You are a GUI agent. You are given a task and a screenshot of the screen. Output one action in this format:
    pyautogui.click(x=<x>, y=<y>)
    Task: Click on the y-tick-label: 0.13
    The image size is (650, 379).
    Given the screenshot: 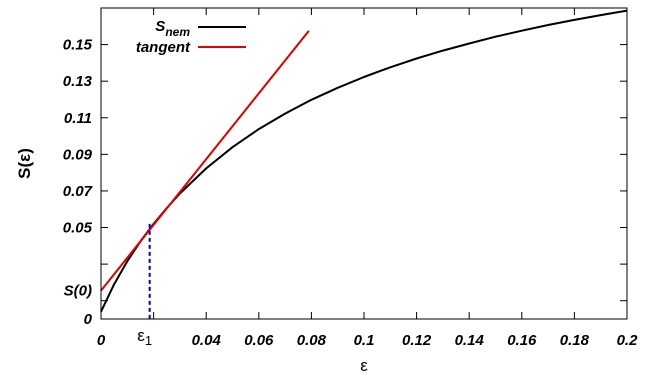 What is the action you would take?
    pyautogui.click(x=78, y=81)
    